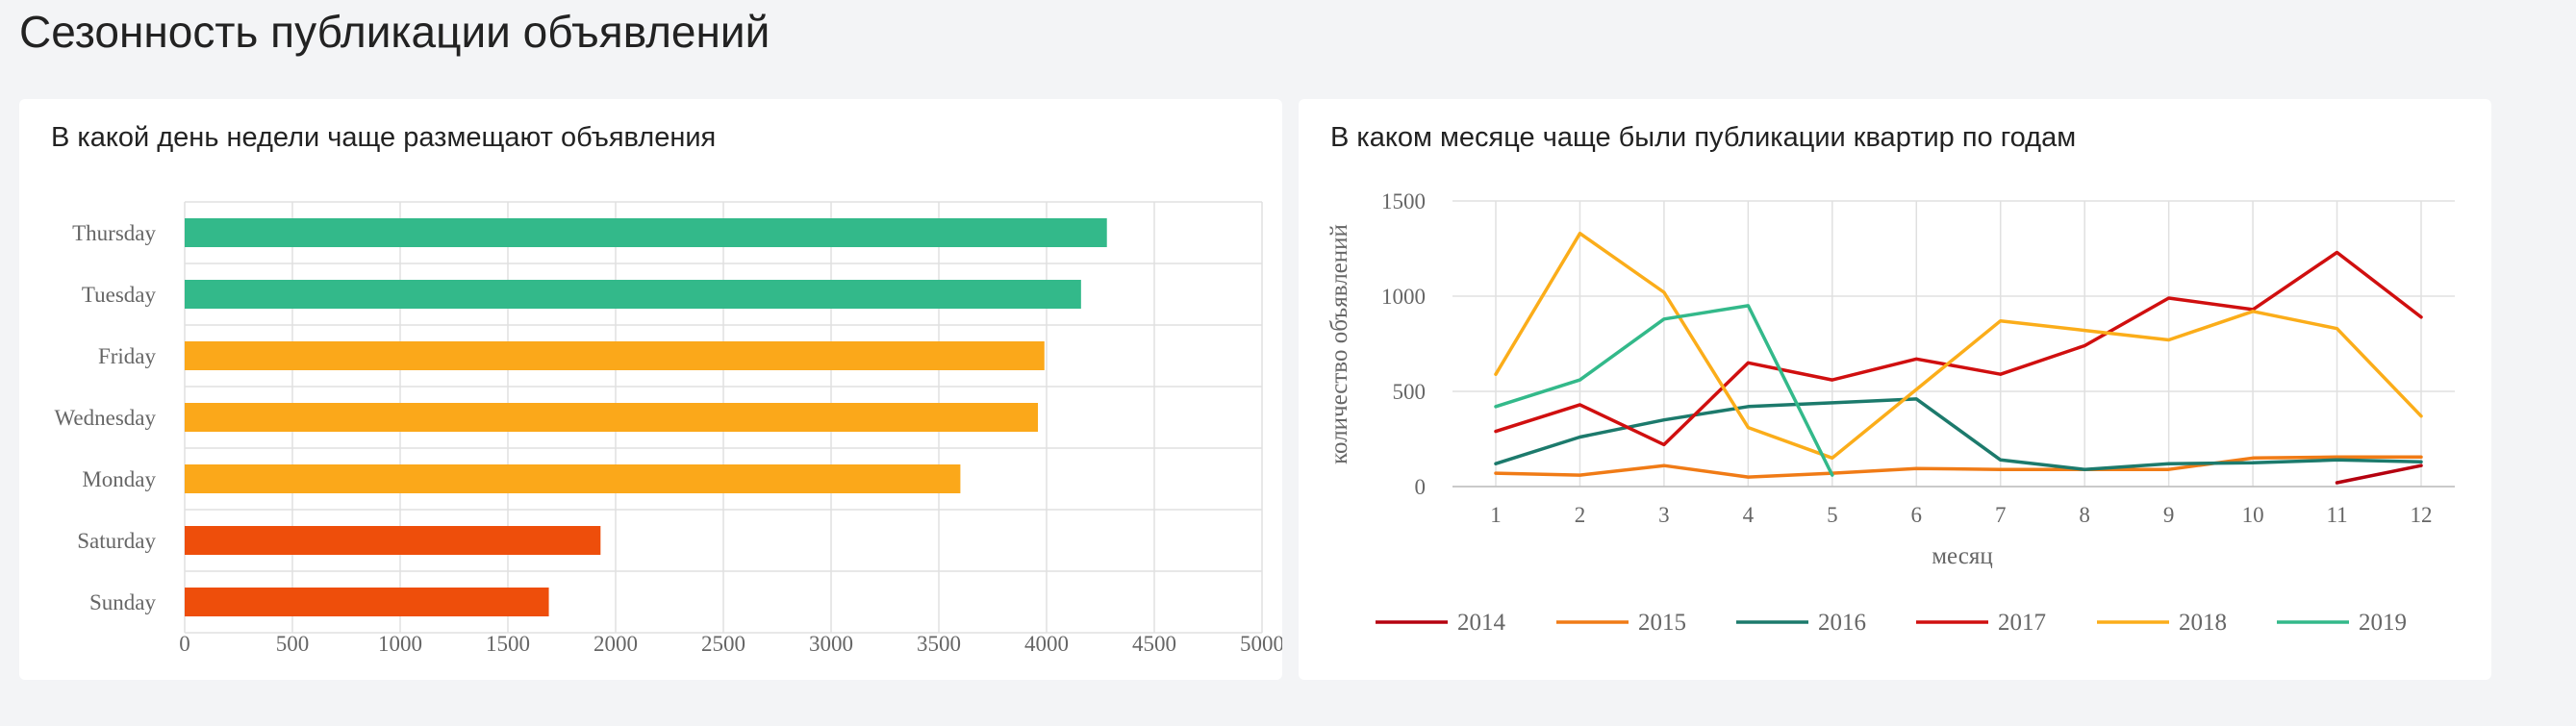  I want to click on x-tick-label: 1500, so click(508, 644).